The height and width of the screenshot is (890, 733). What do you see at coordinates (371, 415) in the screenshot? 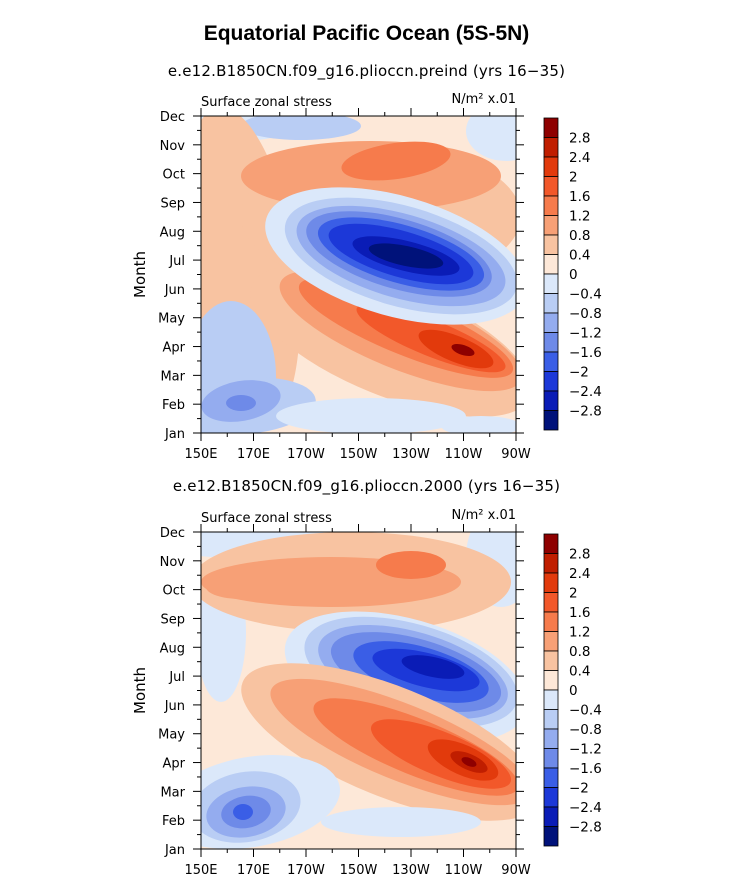
I see `jan-pale-neg` at bounding box center [371, 415].